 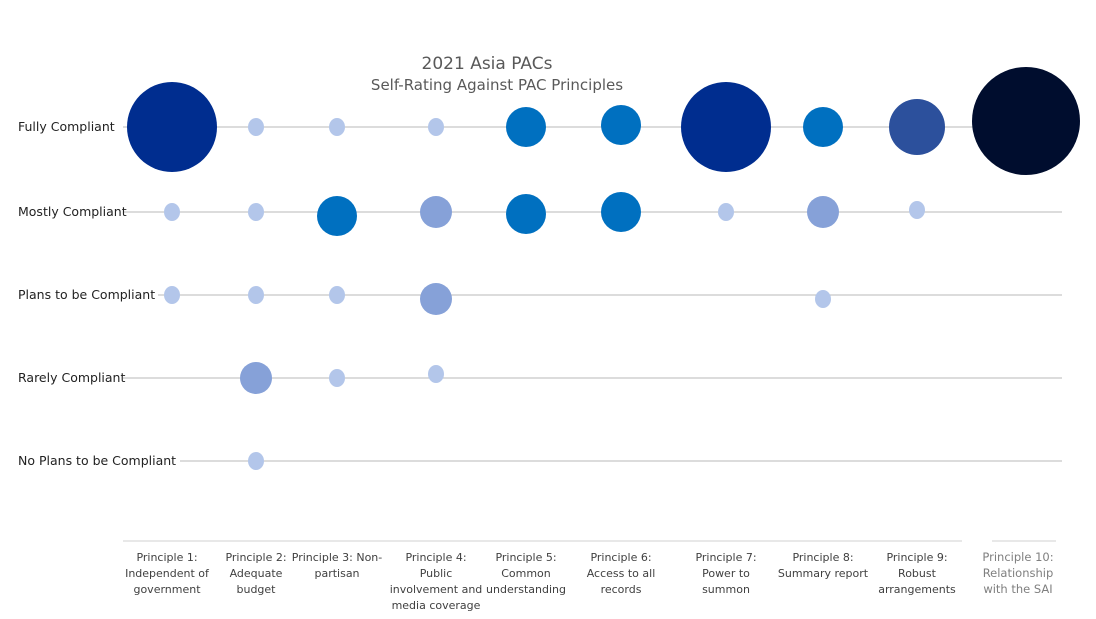 I want to click on chart-title: 2021 Asia PACs, so click(x=487, y=64).